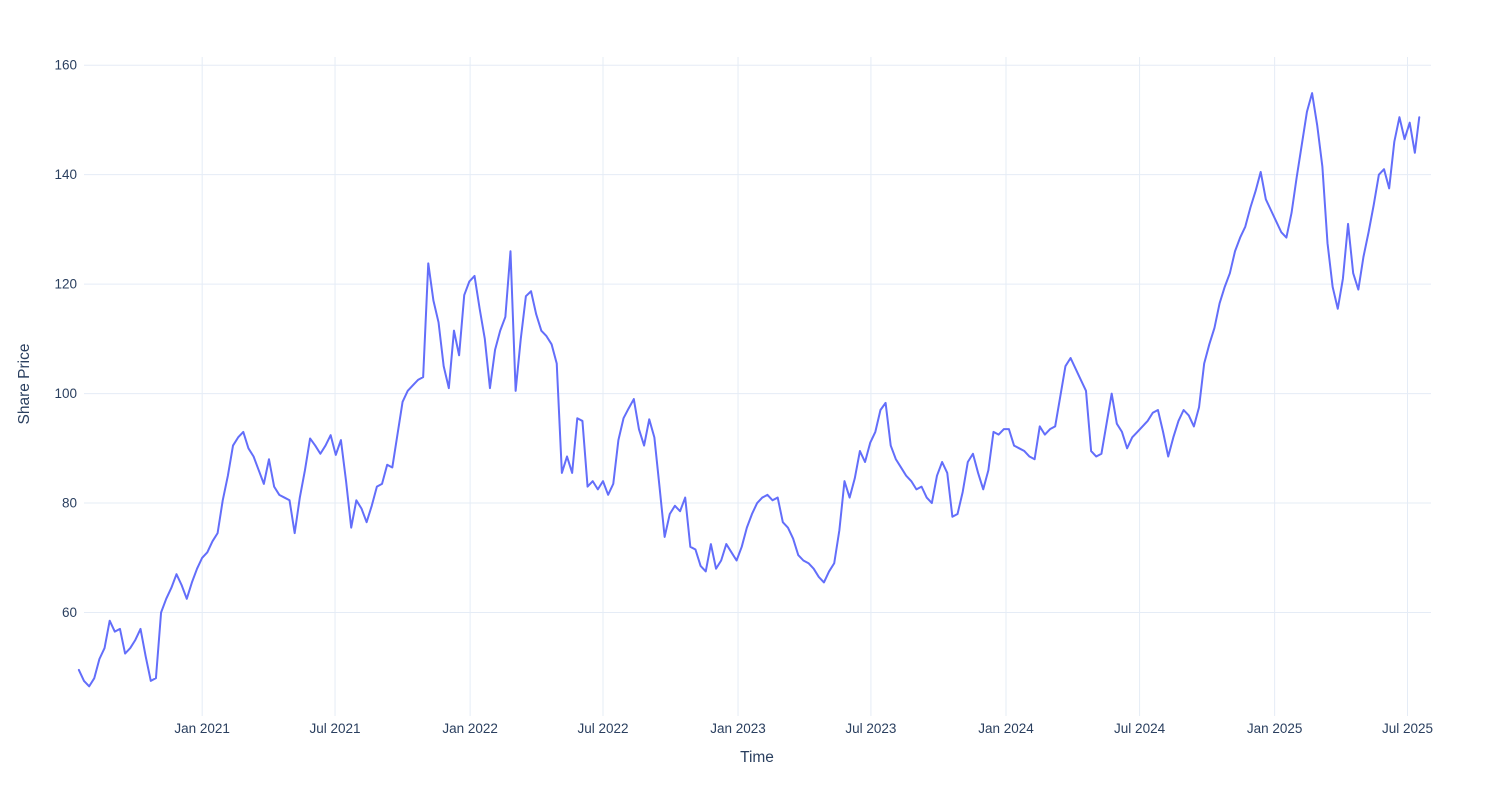 The width and height of the screenshot is (1500, 800). I want to click on x-tick-label: Jan 2021, so click(202, 728).